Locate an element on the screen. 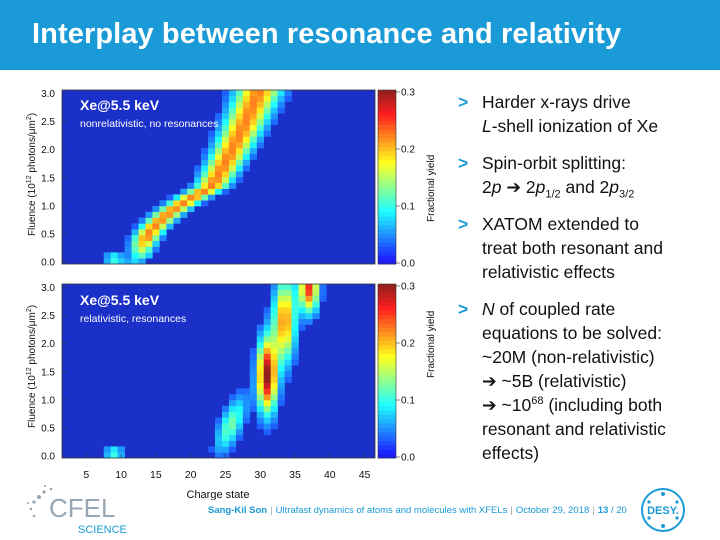 This screenshot has width=720, height=540. bottom-colorbar-ticks: 0.0 0.1 0.2 0.3 is located at coordinates (405, 373).